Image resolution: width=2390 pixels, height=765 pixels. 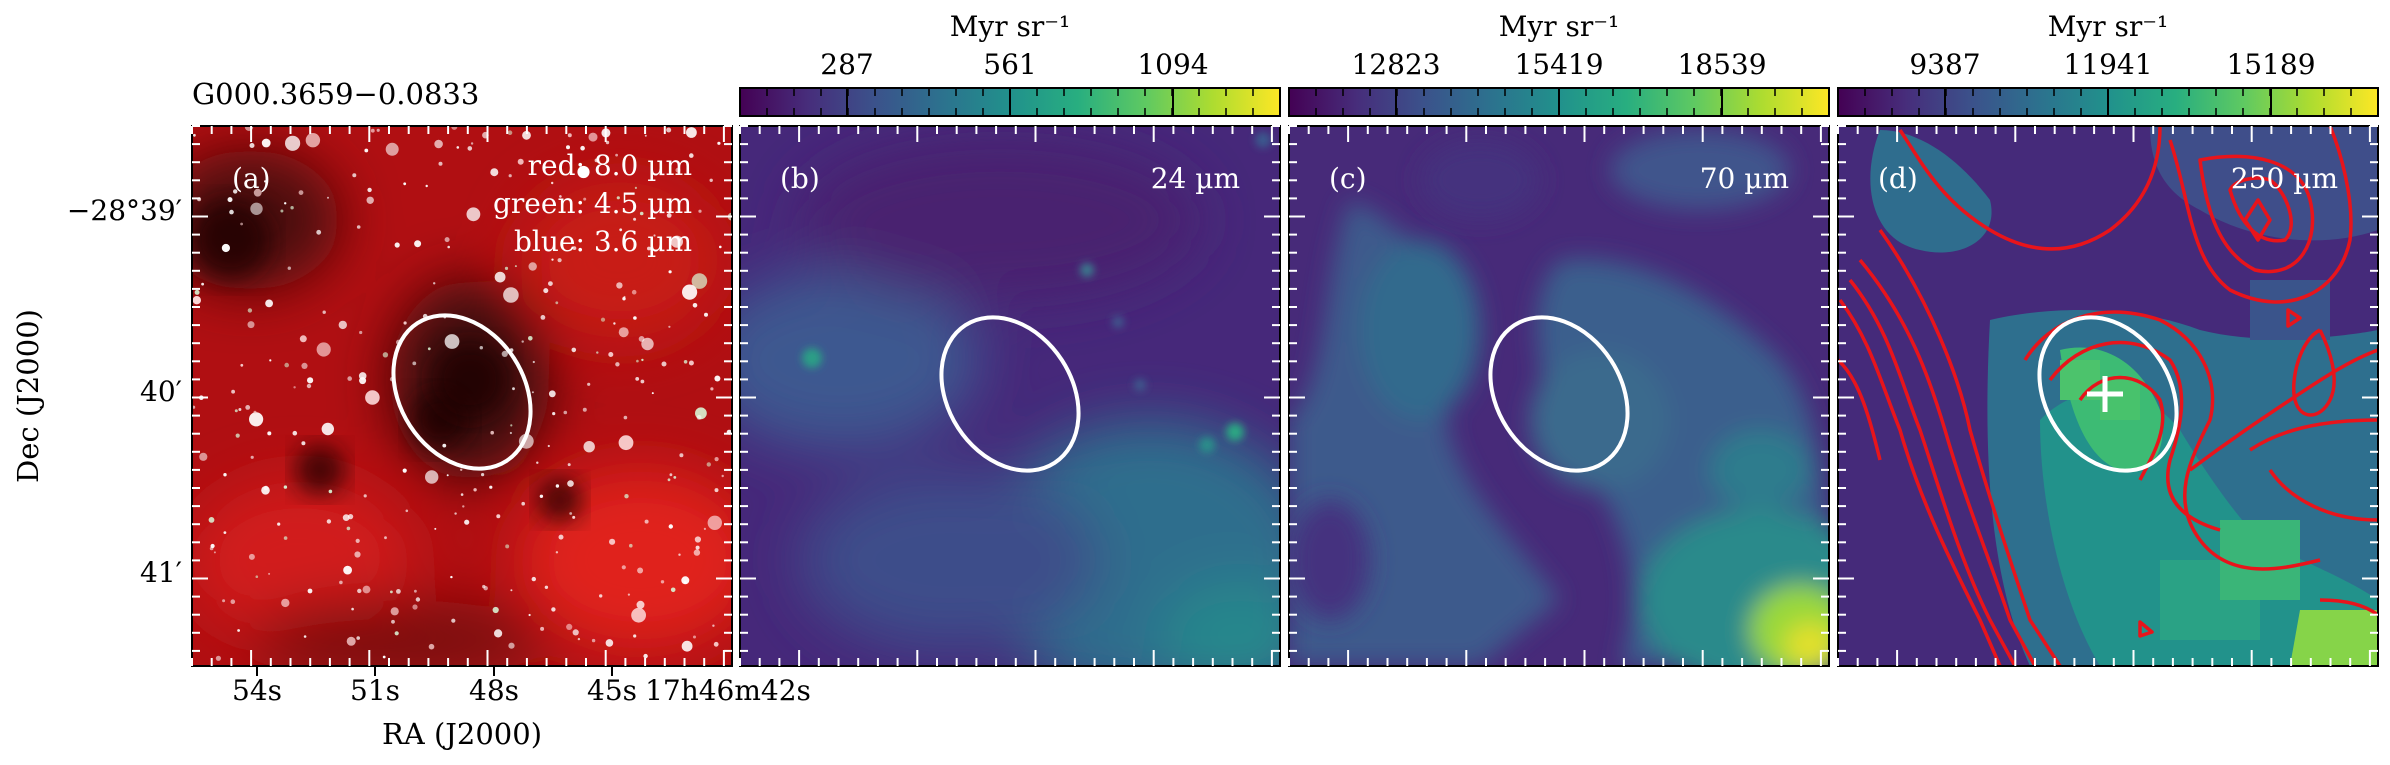 I want to click on dust-lane, so click(x=470, y=380).